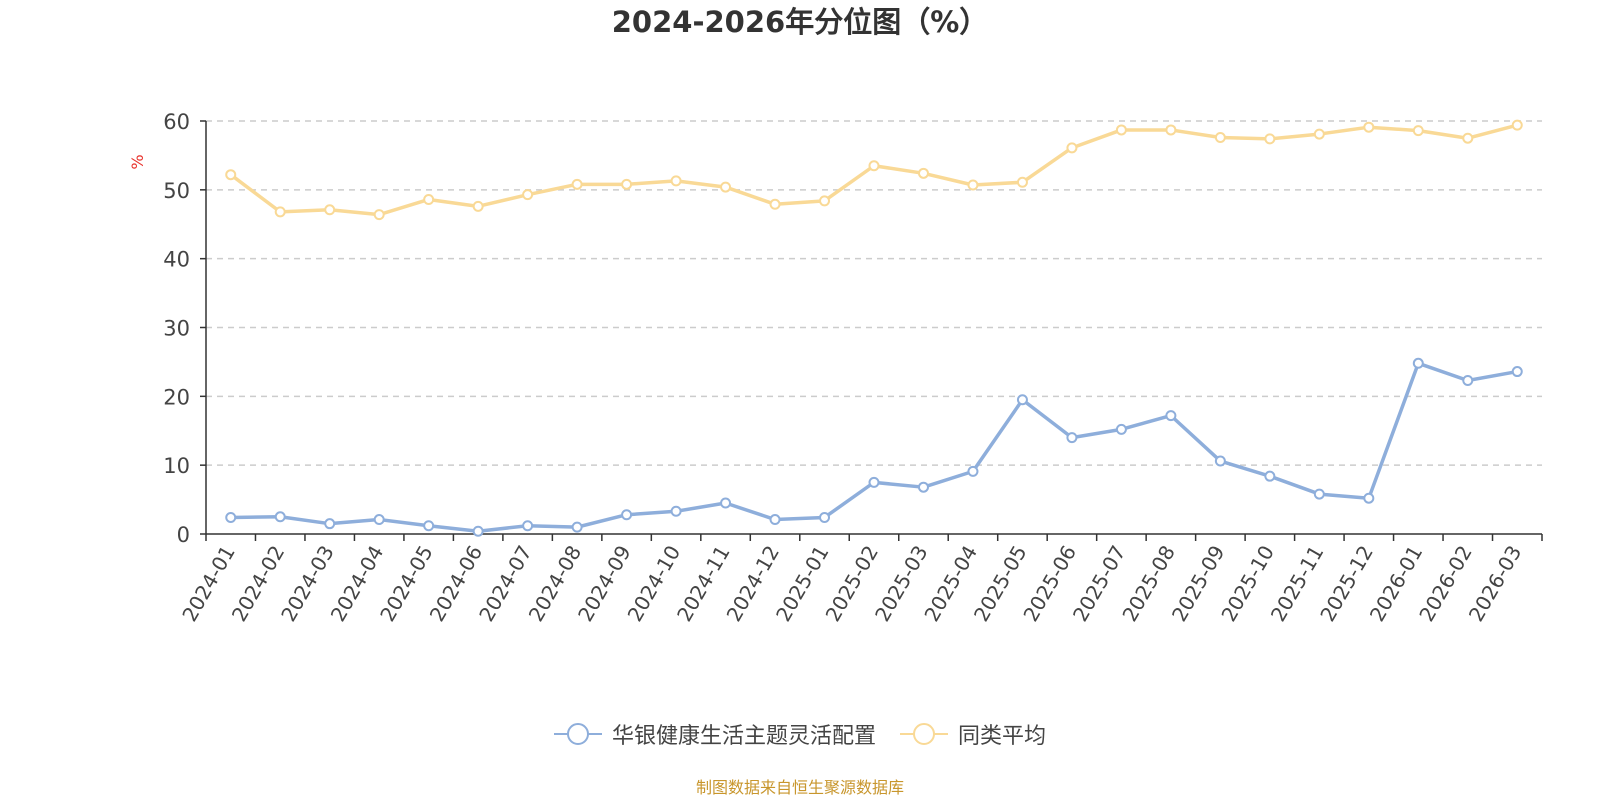 This screenshot has height=800, width=1600. What do you see at coordinates (176, 191) in the screenshot?
I see `y-tick-label: 50` at bounding box center [176, 191].